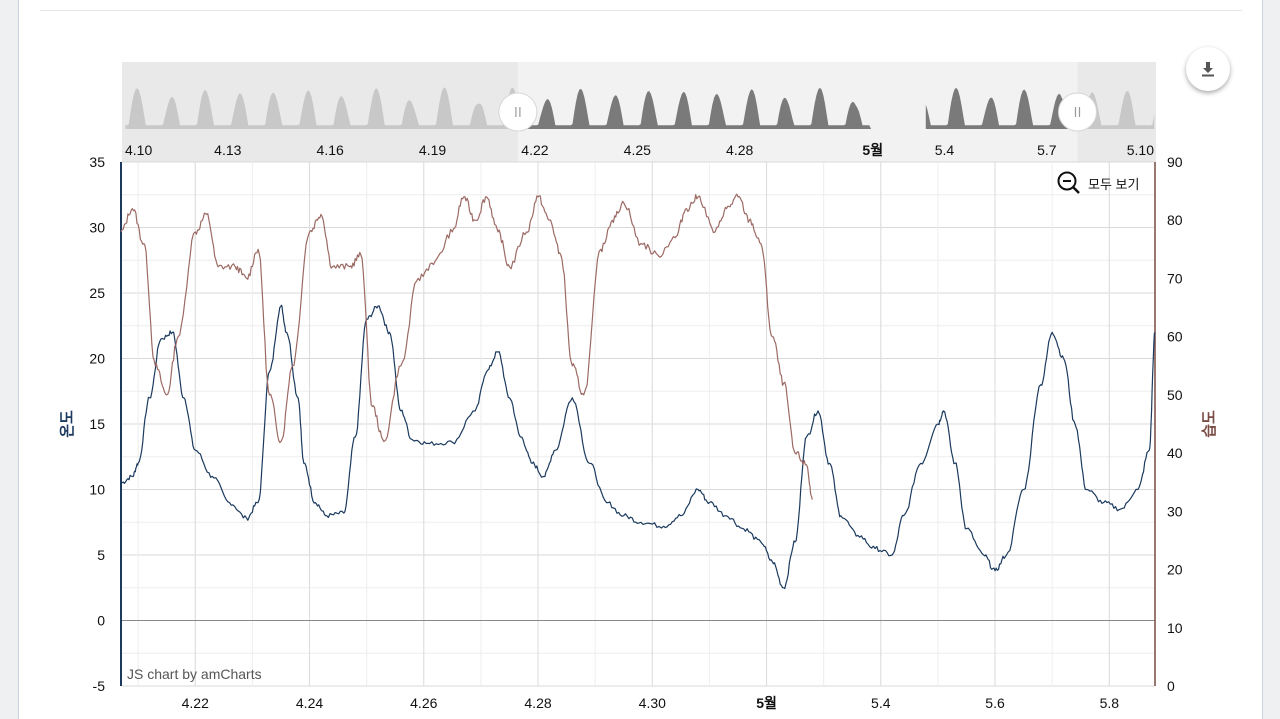 The image size is (1280, 719). What do you see at coordinates (797, 108) in the screenshot?
I see `navigator-area-active` at bounding box center [797, 108].